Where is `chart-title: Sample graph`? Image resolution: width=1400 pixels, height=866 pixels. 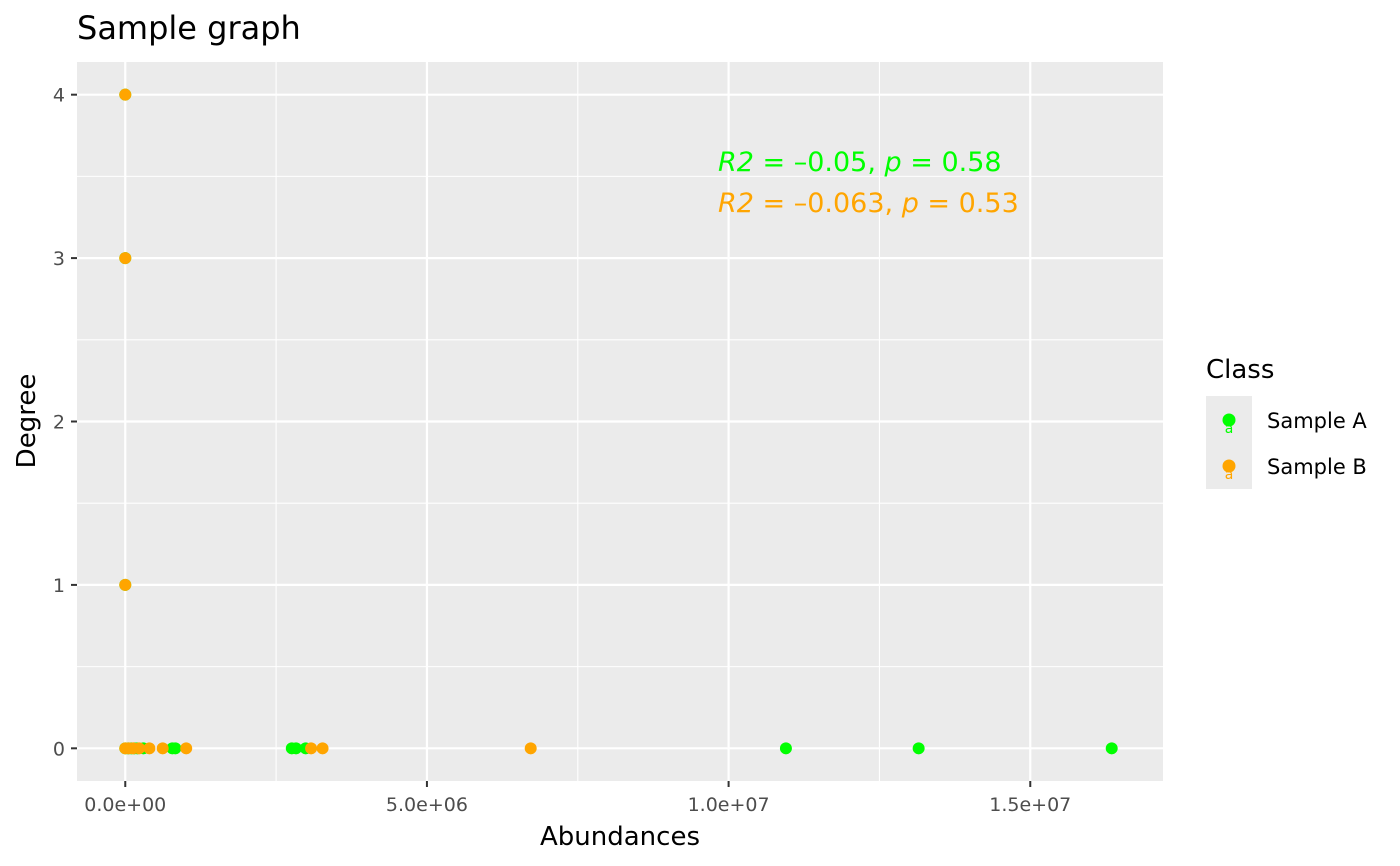 chart-title: Sample graph is located at coordinates (189, 28).